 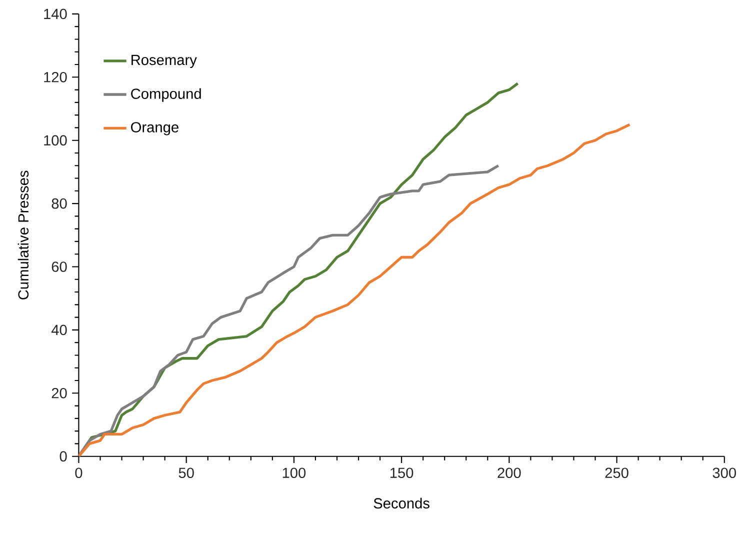 I want to click on y-tick-label: 140, so click(x=55, y=14).